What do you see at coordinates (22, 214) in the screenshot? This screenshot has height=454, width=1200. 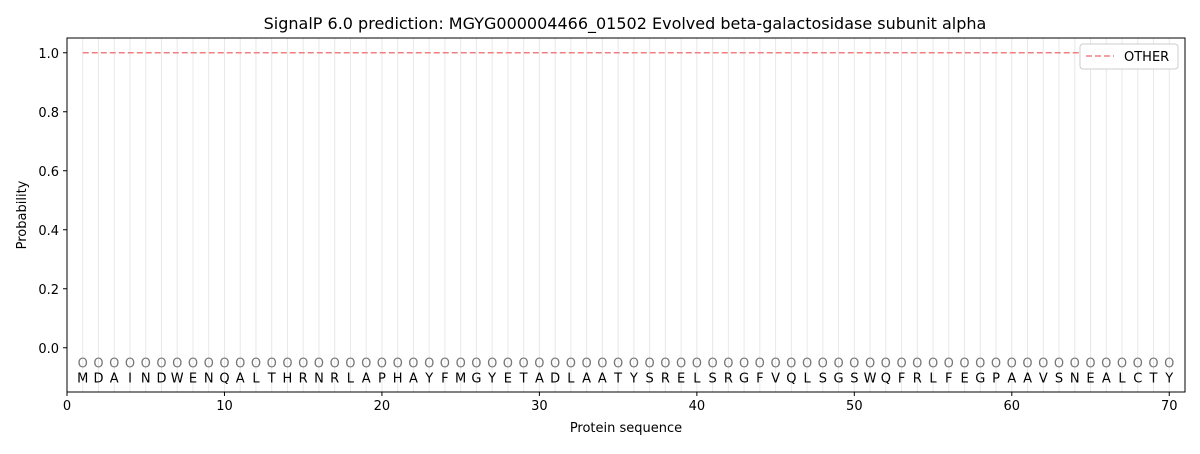 I see `y-axis-label: Probability` at bounding box center [22, 214].